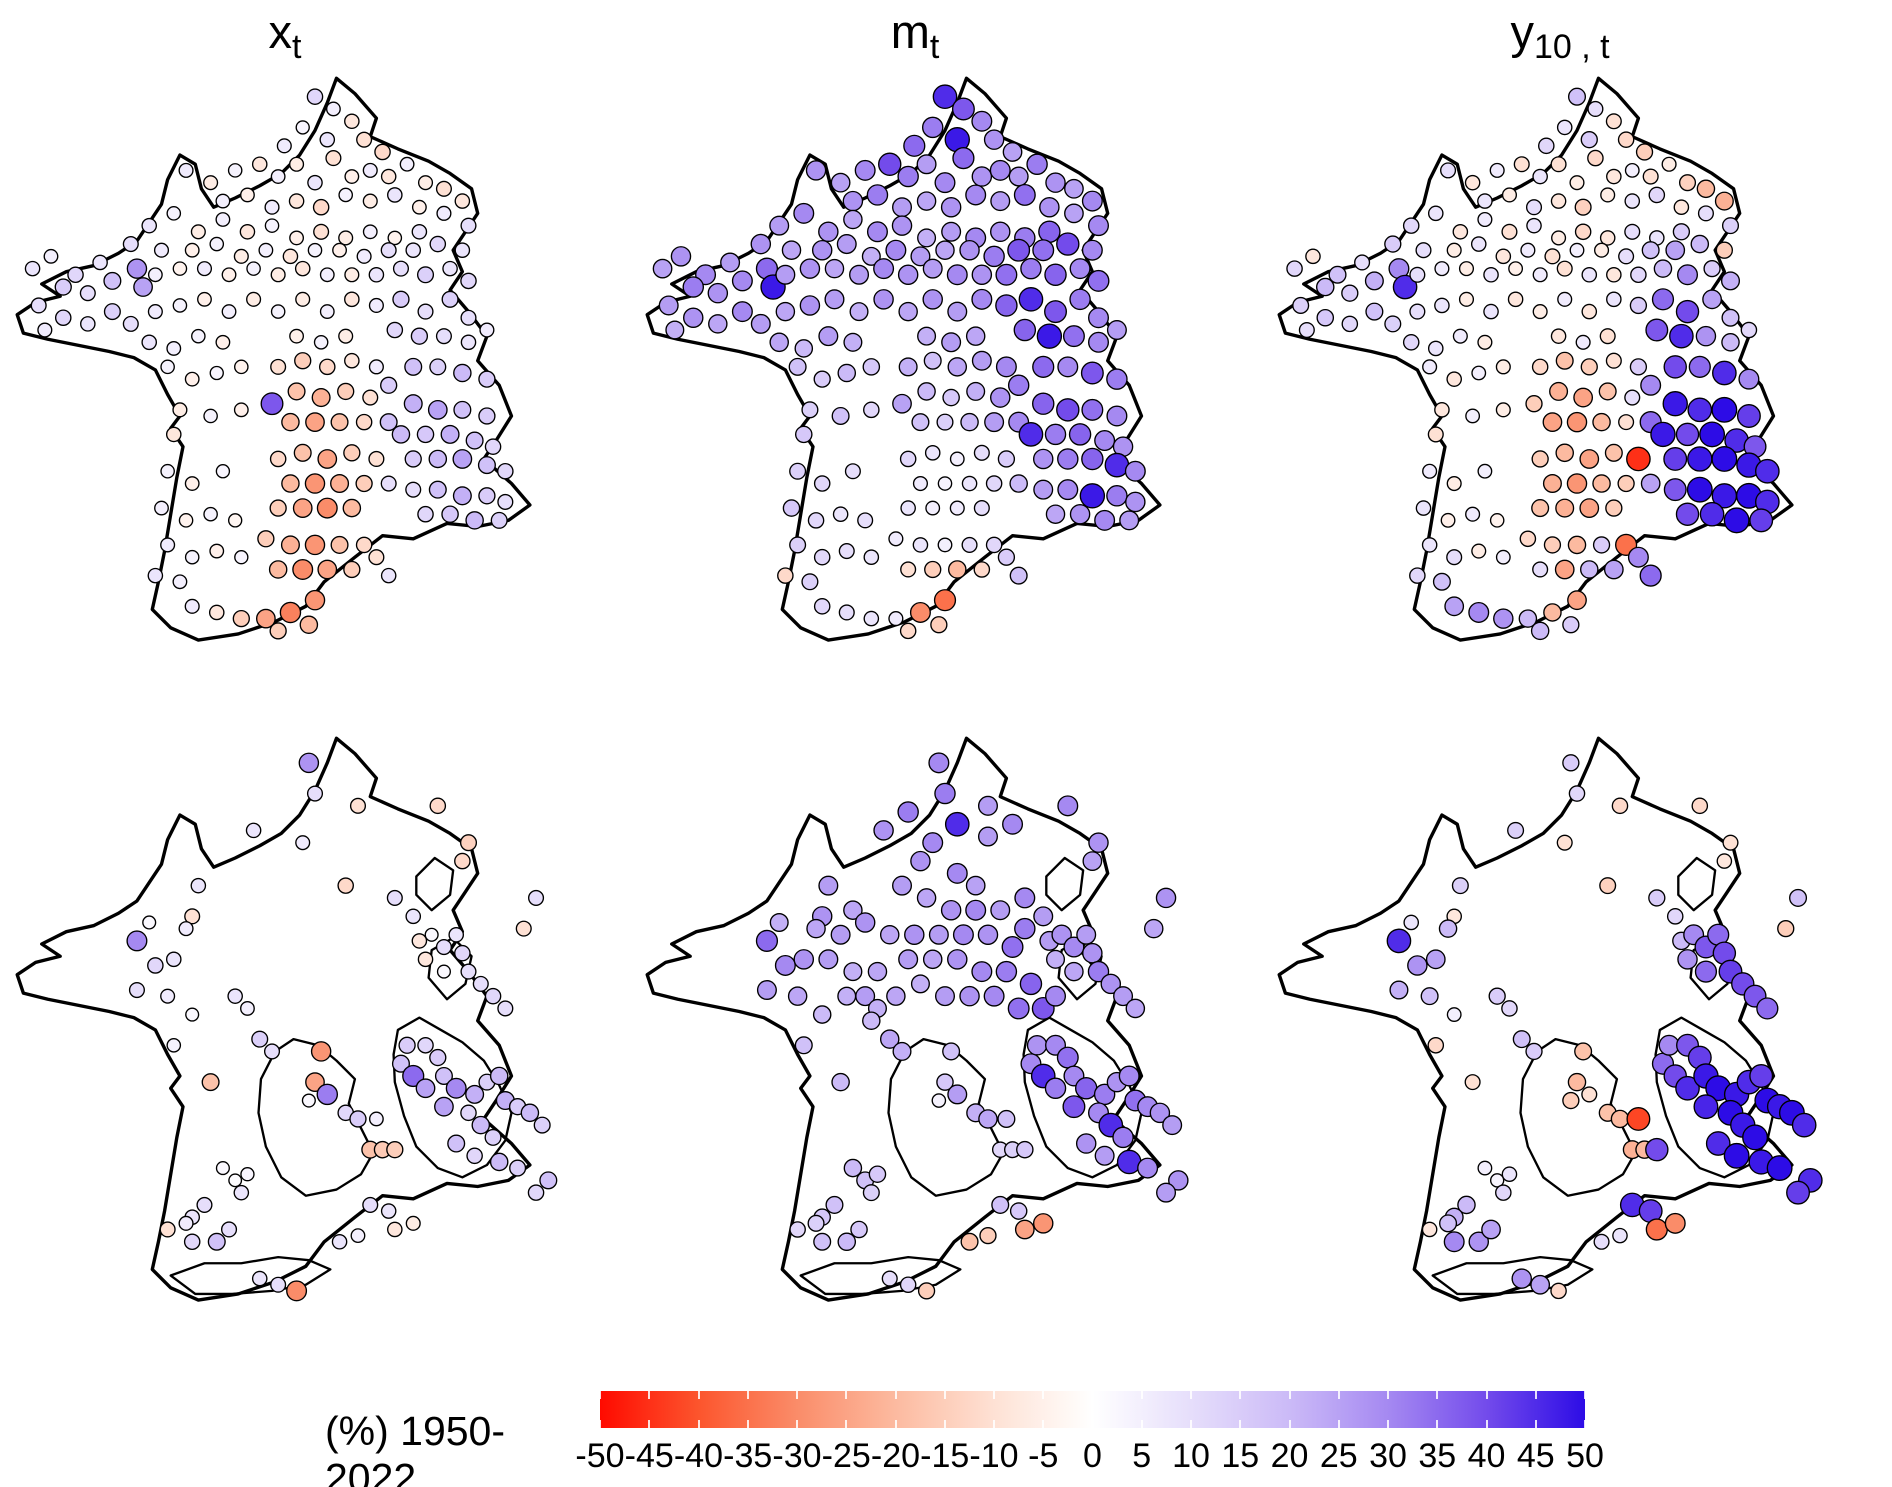  Describe the element at coordinates (1535, 359) in the screenshot. I see `france-map-svg` at that location.